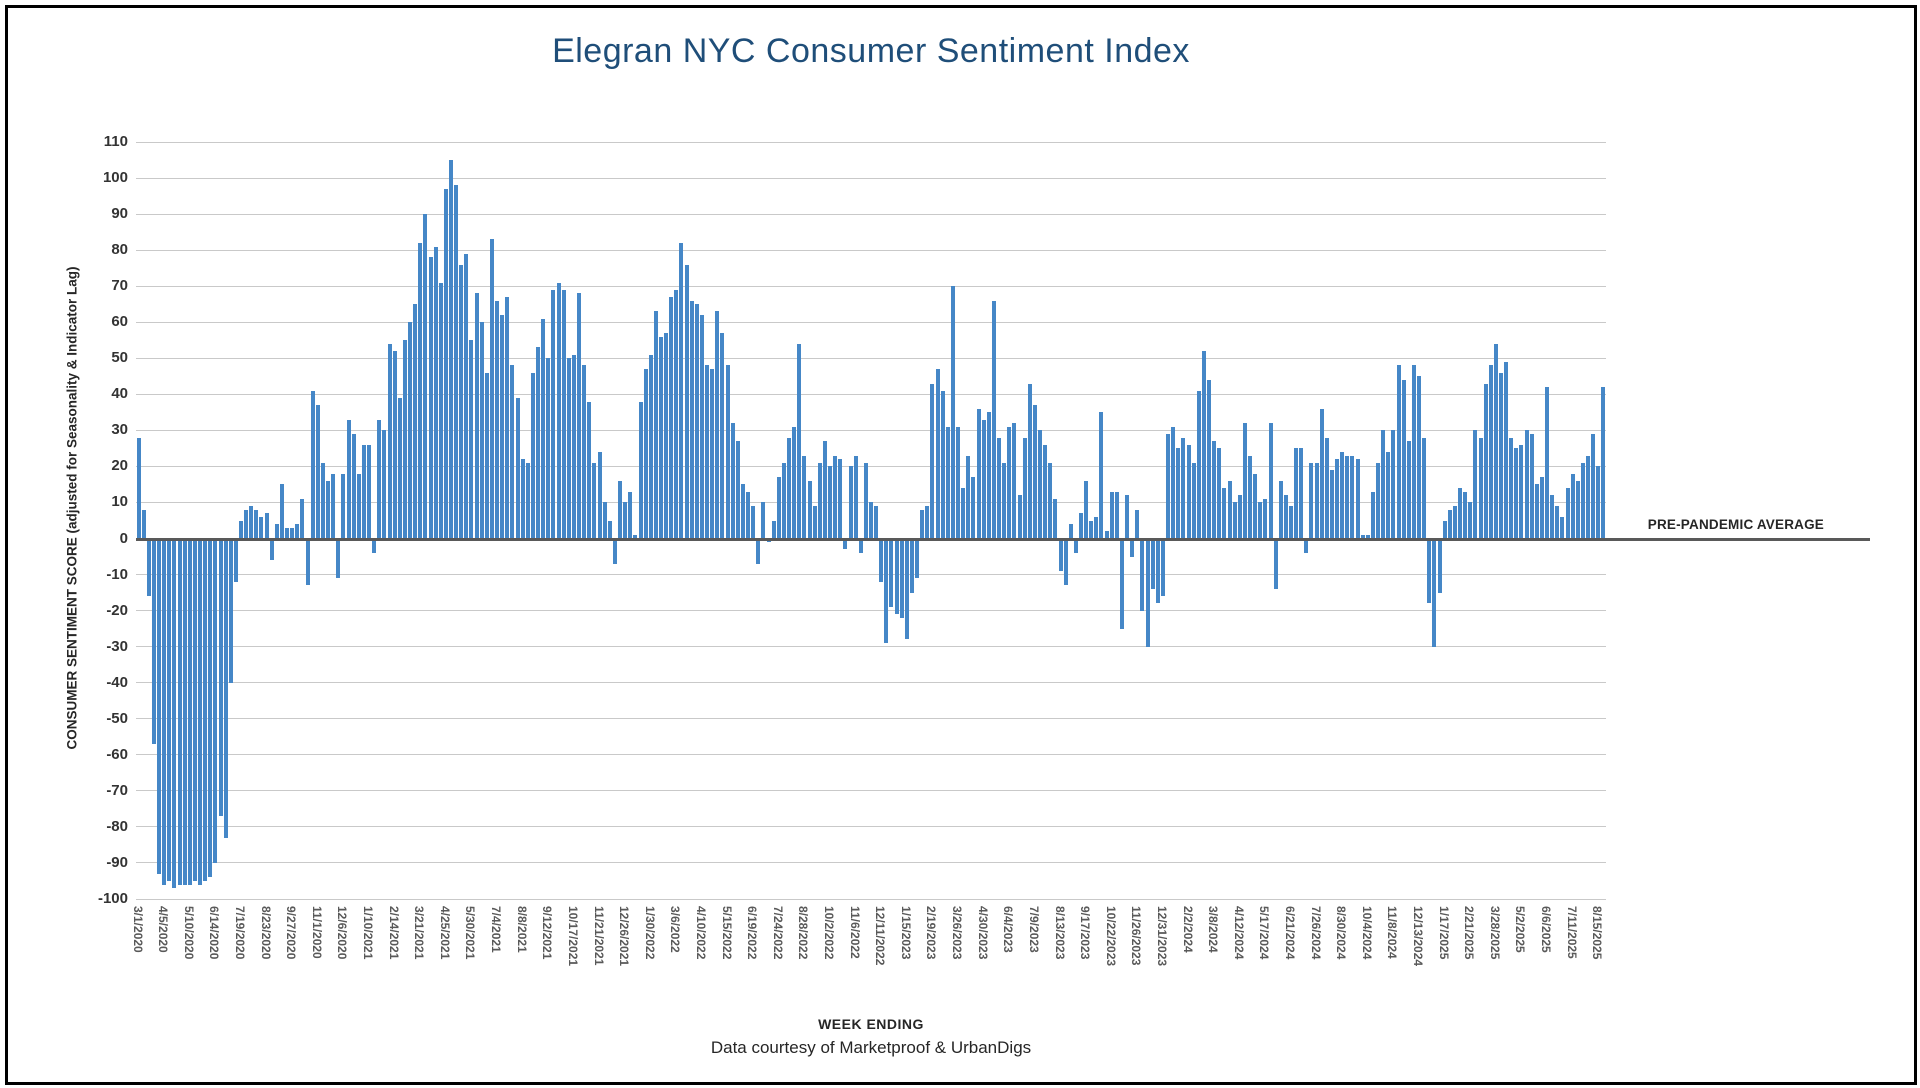 The width and height of the screenshot is (1920, 1088). Describe the element at coordinates (1469, 933) in the screenshot. I see `x-tick-label: 2/21/2025` at that location.